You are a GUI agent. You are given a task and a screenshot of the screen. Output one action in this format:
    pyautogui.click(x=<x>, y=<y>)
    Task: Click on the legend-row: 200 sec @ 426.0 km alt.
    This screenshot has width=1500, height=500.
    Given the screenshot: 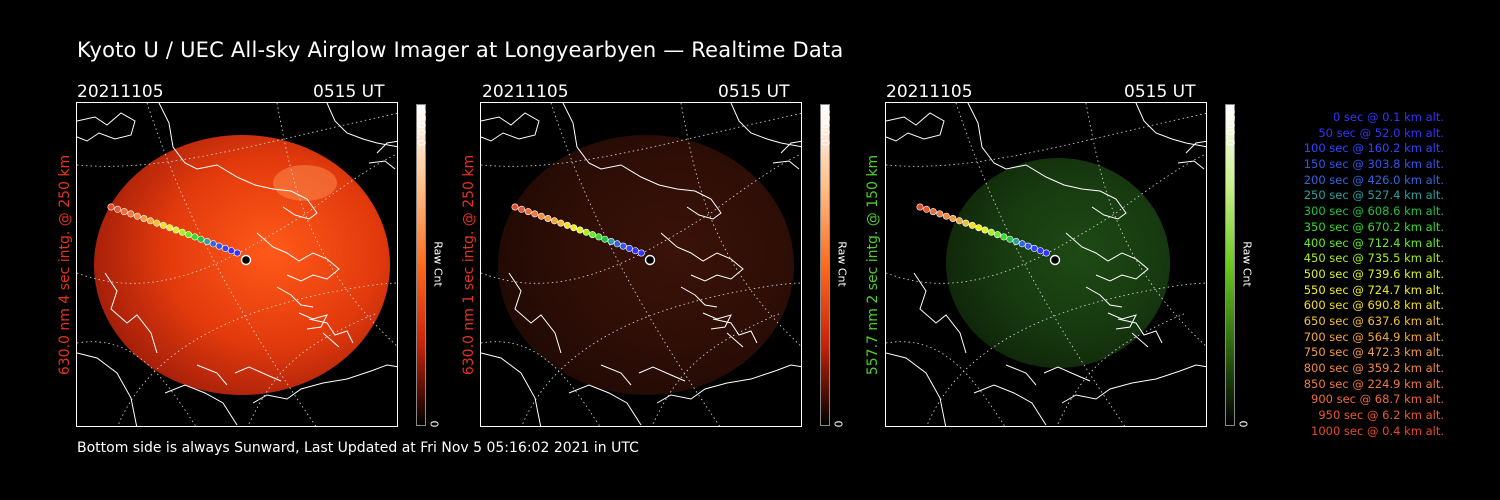 What is the action you would take?
    pyautogui.click(x=1373, y=179)
    